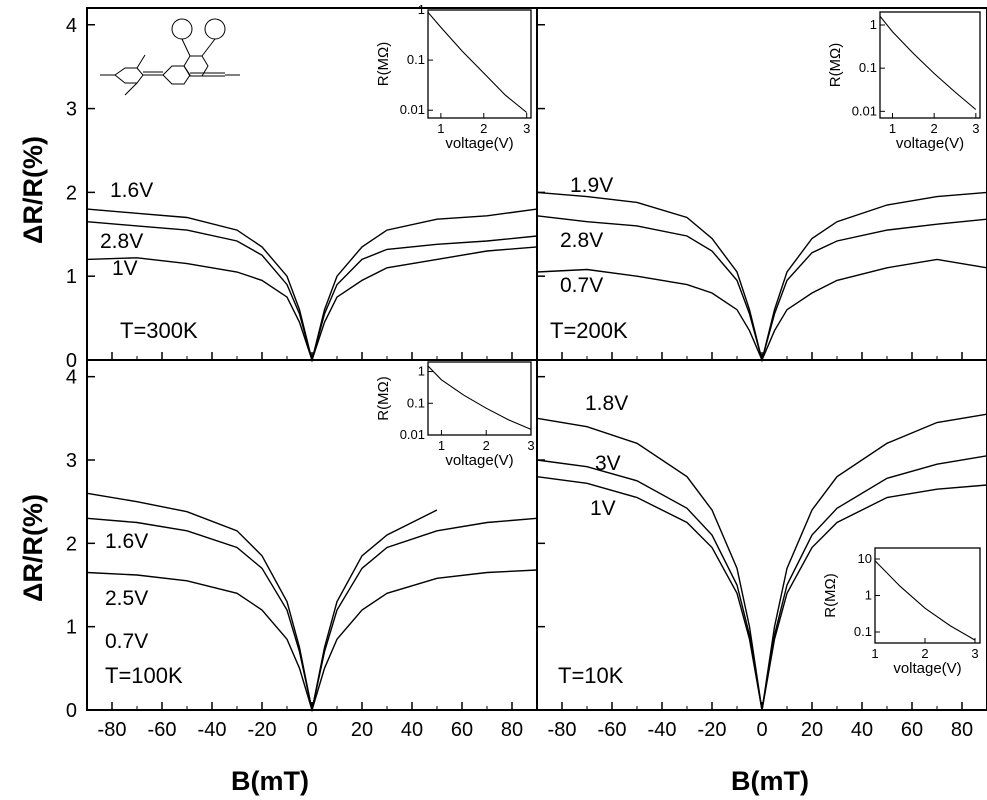 This screenshot has width=987, height=800. What do you see at coordinates (126, 598) in the screenshot?
I see `series-label: 2.5V` at bounding box center [126, 598].